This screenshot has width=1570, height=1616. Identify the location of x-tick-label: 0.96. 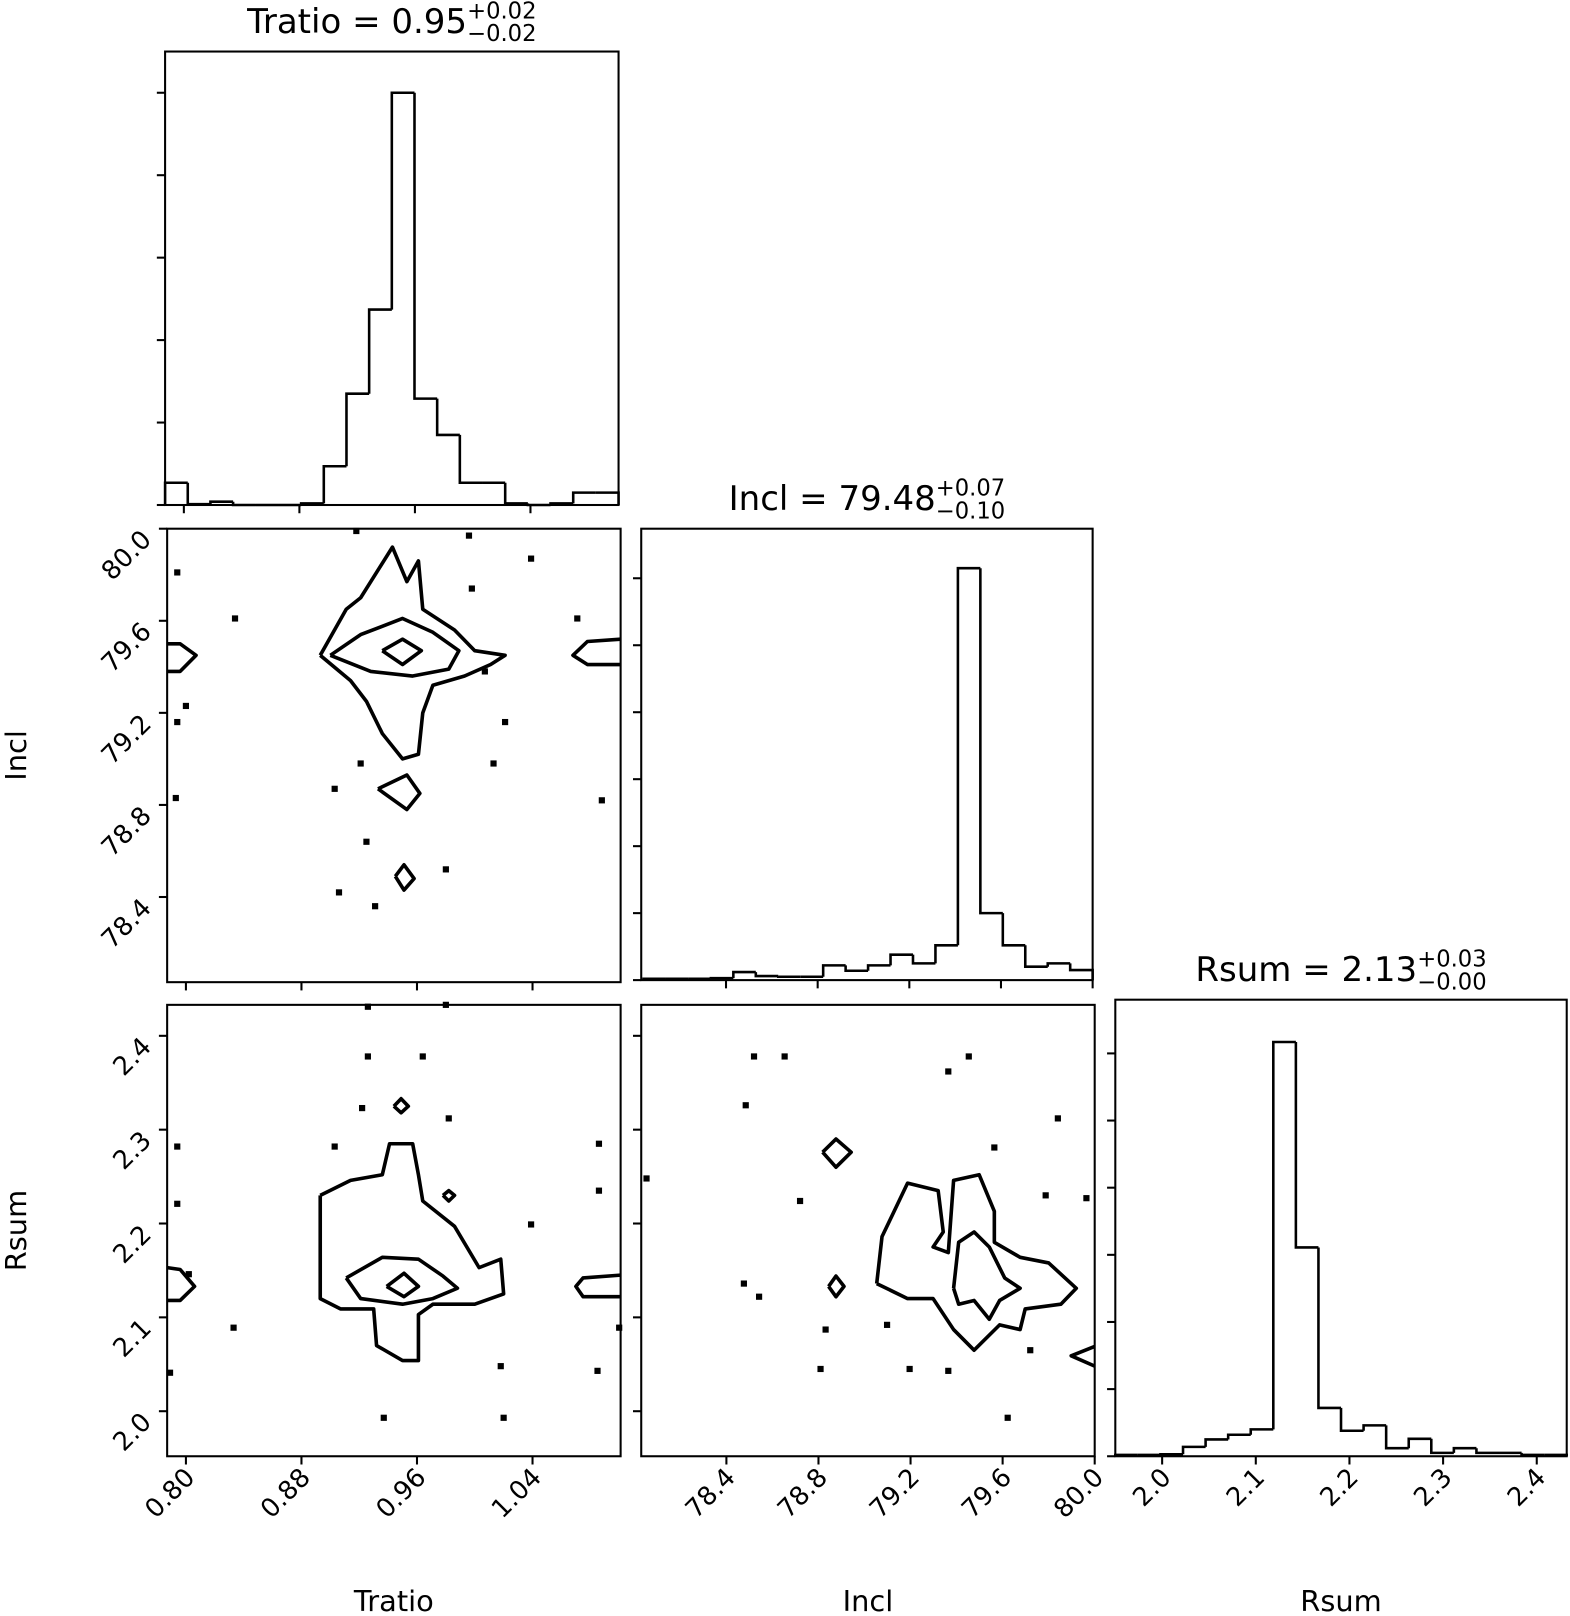
(401, 1494).